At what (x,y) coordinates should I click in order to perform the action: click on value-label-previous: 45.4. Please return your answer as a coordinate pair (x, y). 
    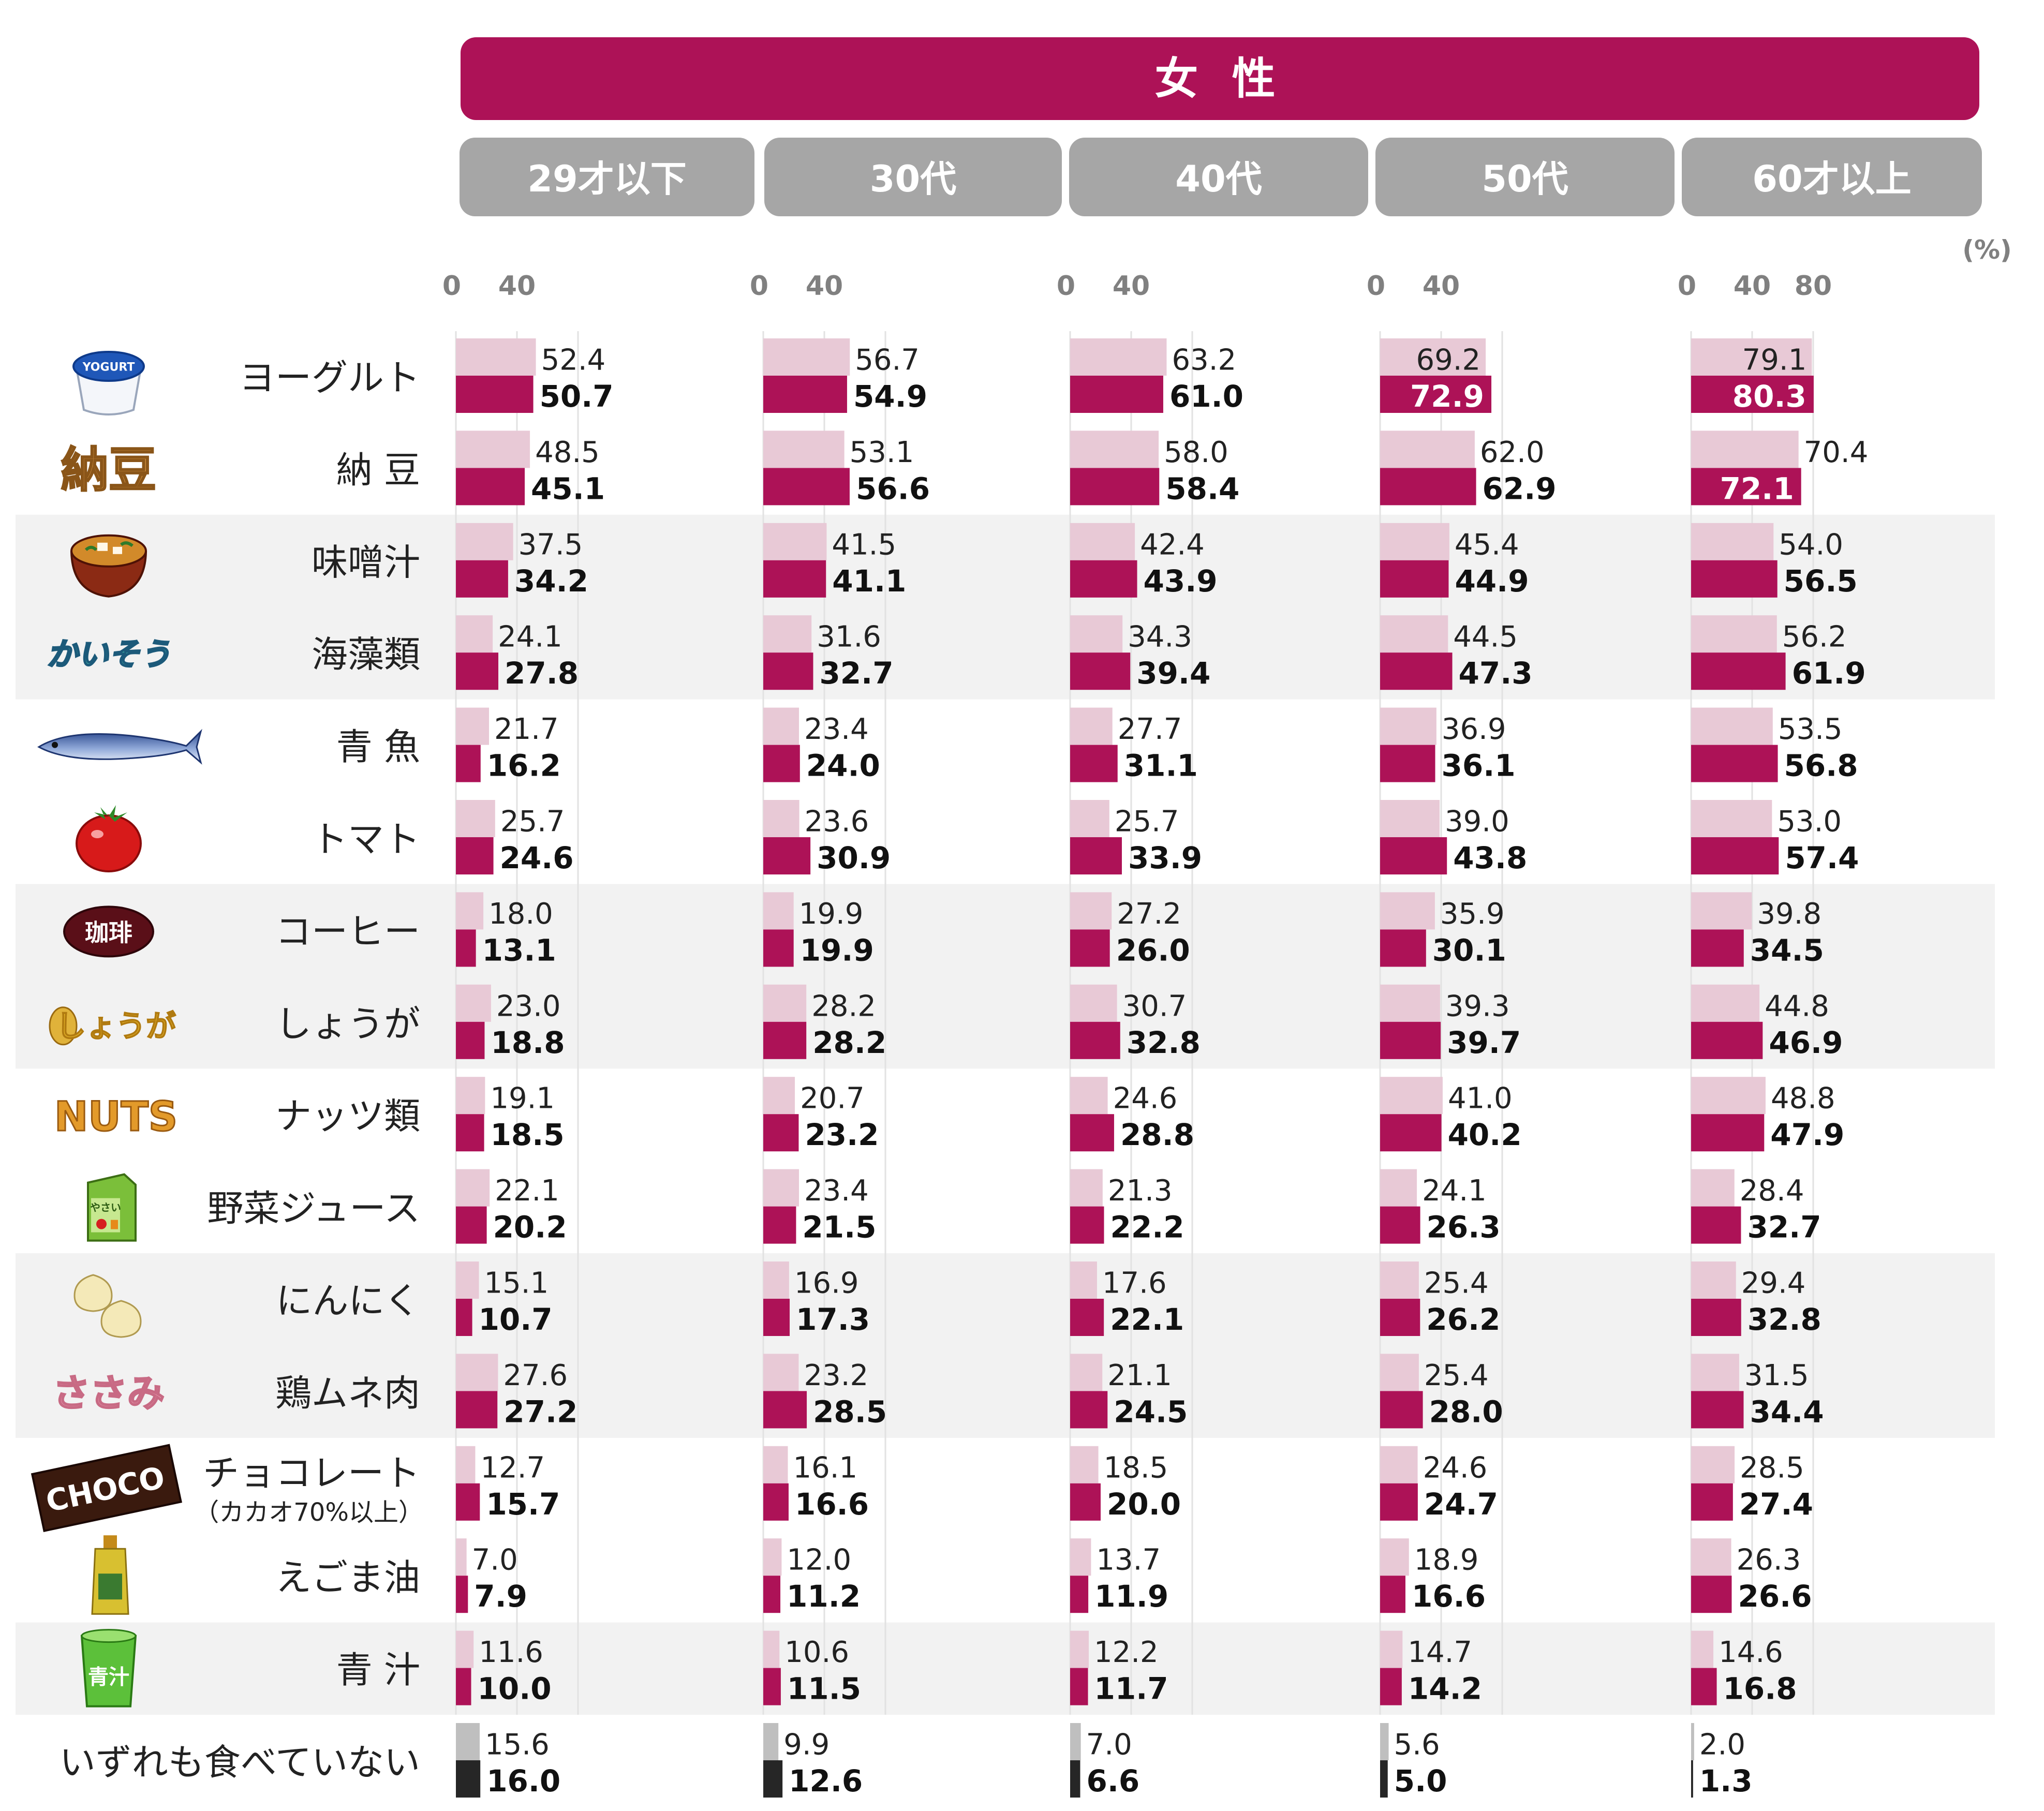
    Looking at the image, I should click on (1487, 544).